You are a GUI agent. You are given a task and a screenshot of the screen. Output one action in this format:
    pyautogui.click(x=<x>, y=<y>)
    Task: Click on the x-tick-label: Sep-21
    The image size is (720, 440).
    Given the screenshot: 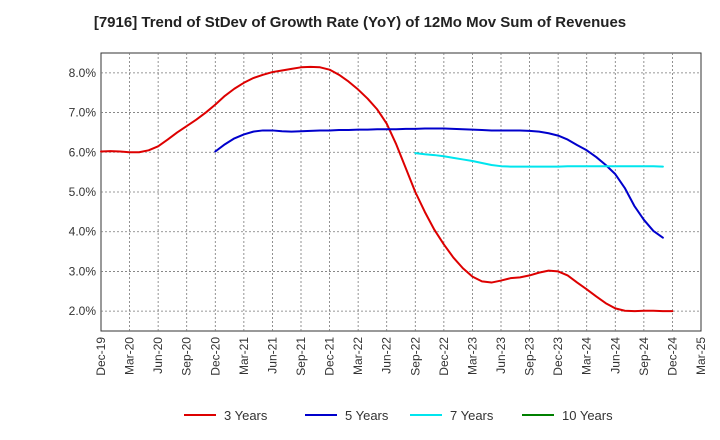 What is the action you would take?
    pyautogui.click(x=301, y=356)
    